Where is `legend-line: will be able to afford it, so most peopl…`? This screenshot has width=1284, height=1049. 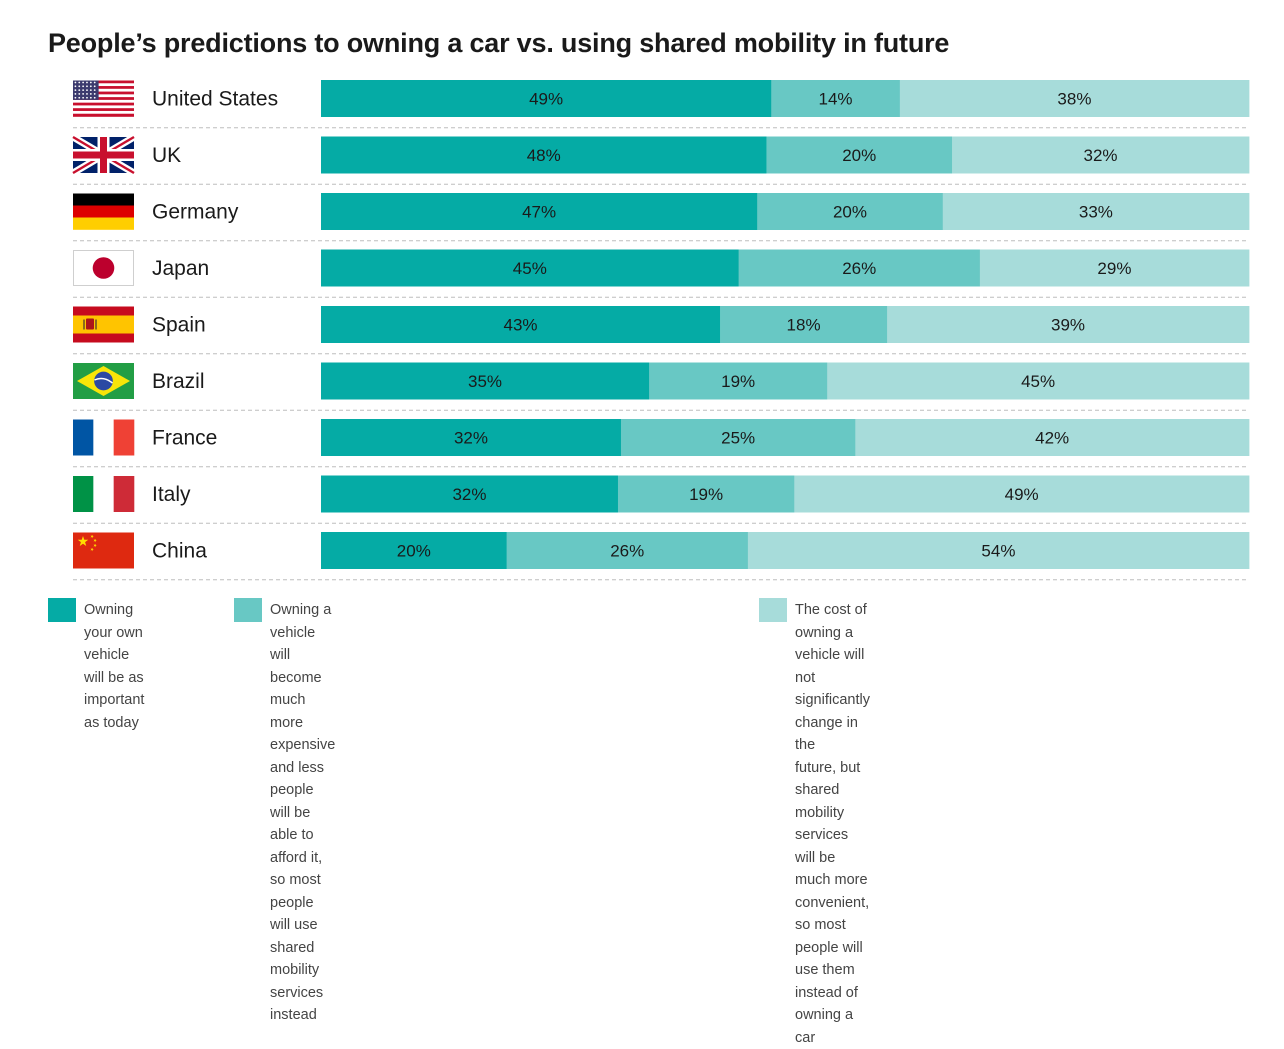
legend-line: will be able to afford it, so most peopl… is located at coordinates (296, 891).